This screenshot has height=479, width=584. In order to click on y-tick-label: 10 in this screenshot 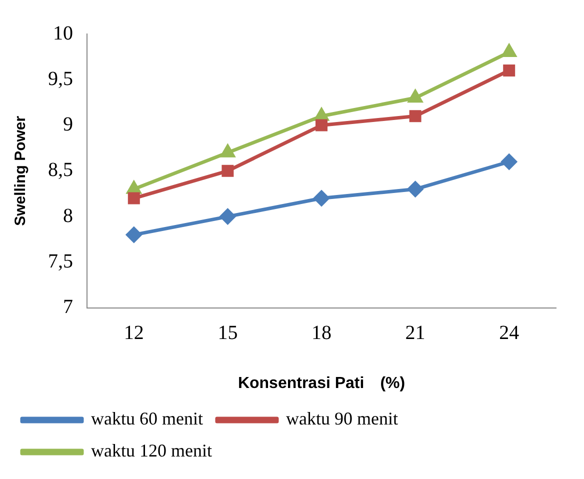, I will do `click(63, 33)`.